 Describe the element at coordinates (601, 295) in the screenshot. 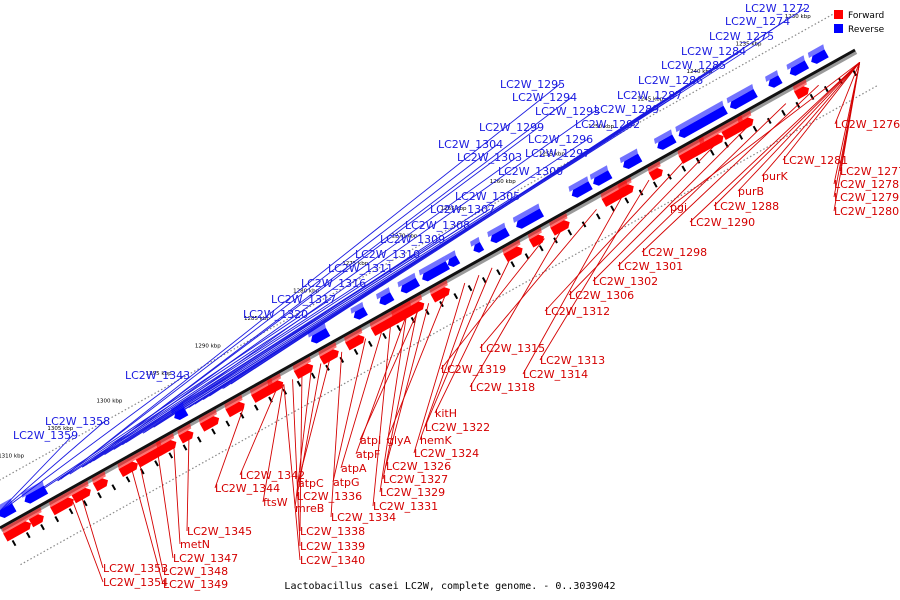

I see `gene-label: LC2W_1306` at that location.